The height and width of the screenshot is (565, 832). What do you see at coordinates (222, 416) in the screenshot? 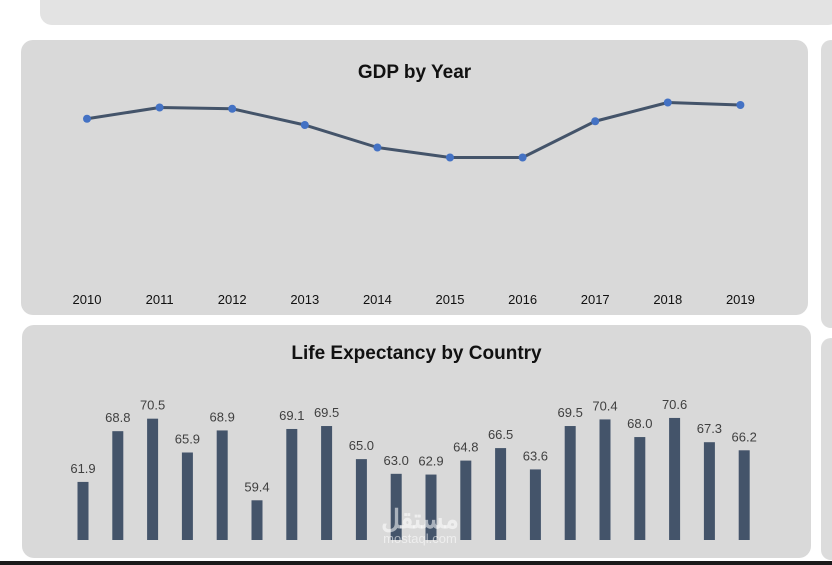
I see `life-bar-value-label: 68.9` at bounding box center [222, 416].